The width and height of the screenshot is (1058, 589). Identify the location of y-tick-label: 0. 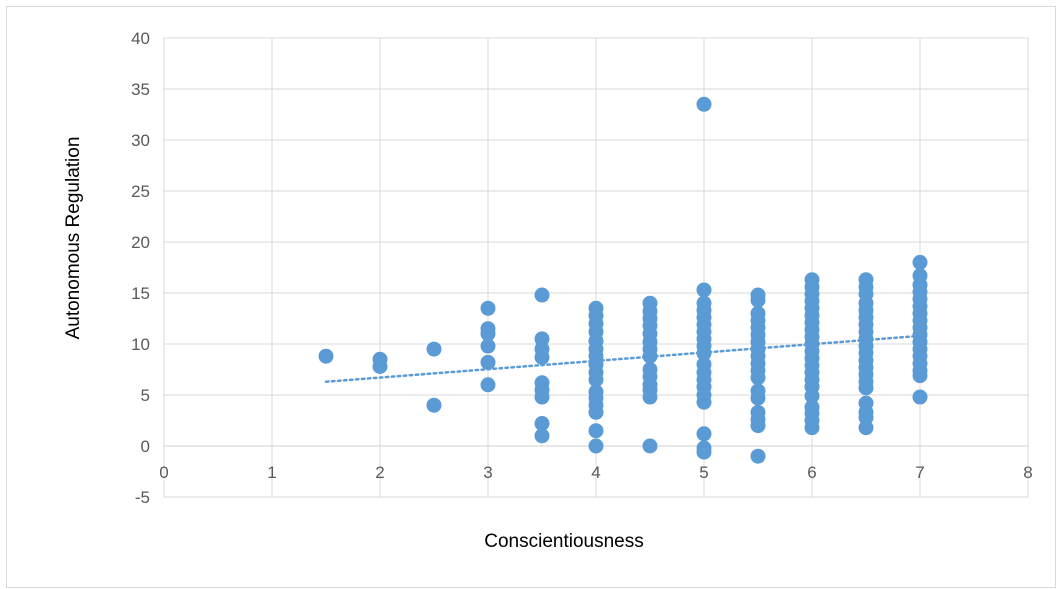
(145, 446).